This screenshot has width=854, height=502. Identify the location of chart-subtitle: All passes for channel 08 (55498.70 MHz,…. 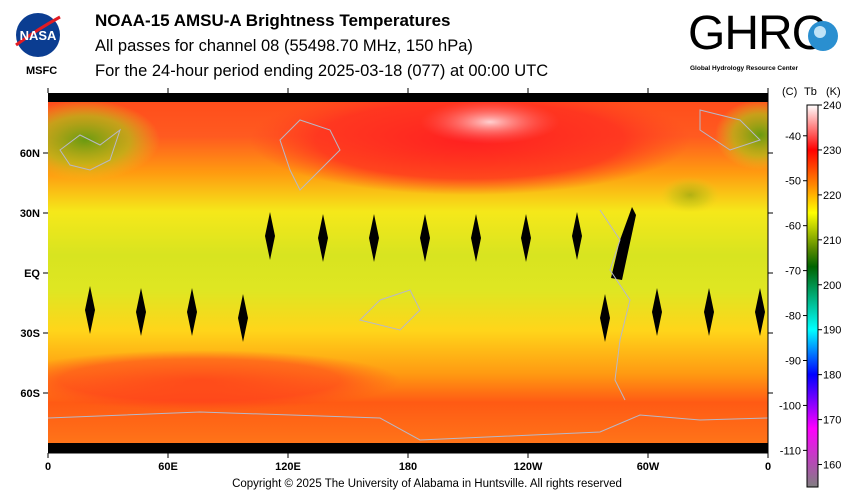
(284, 46).